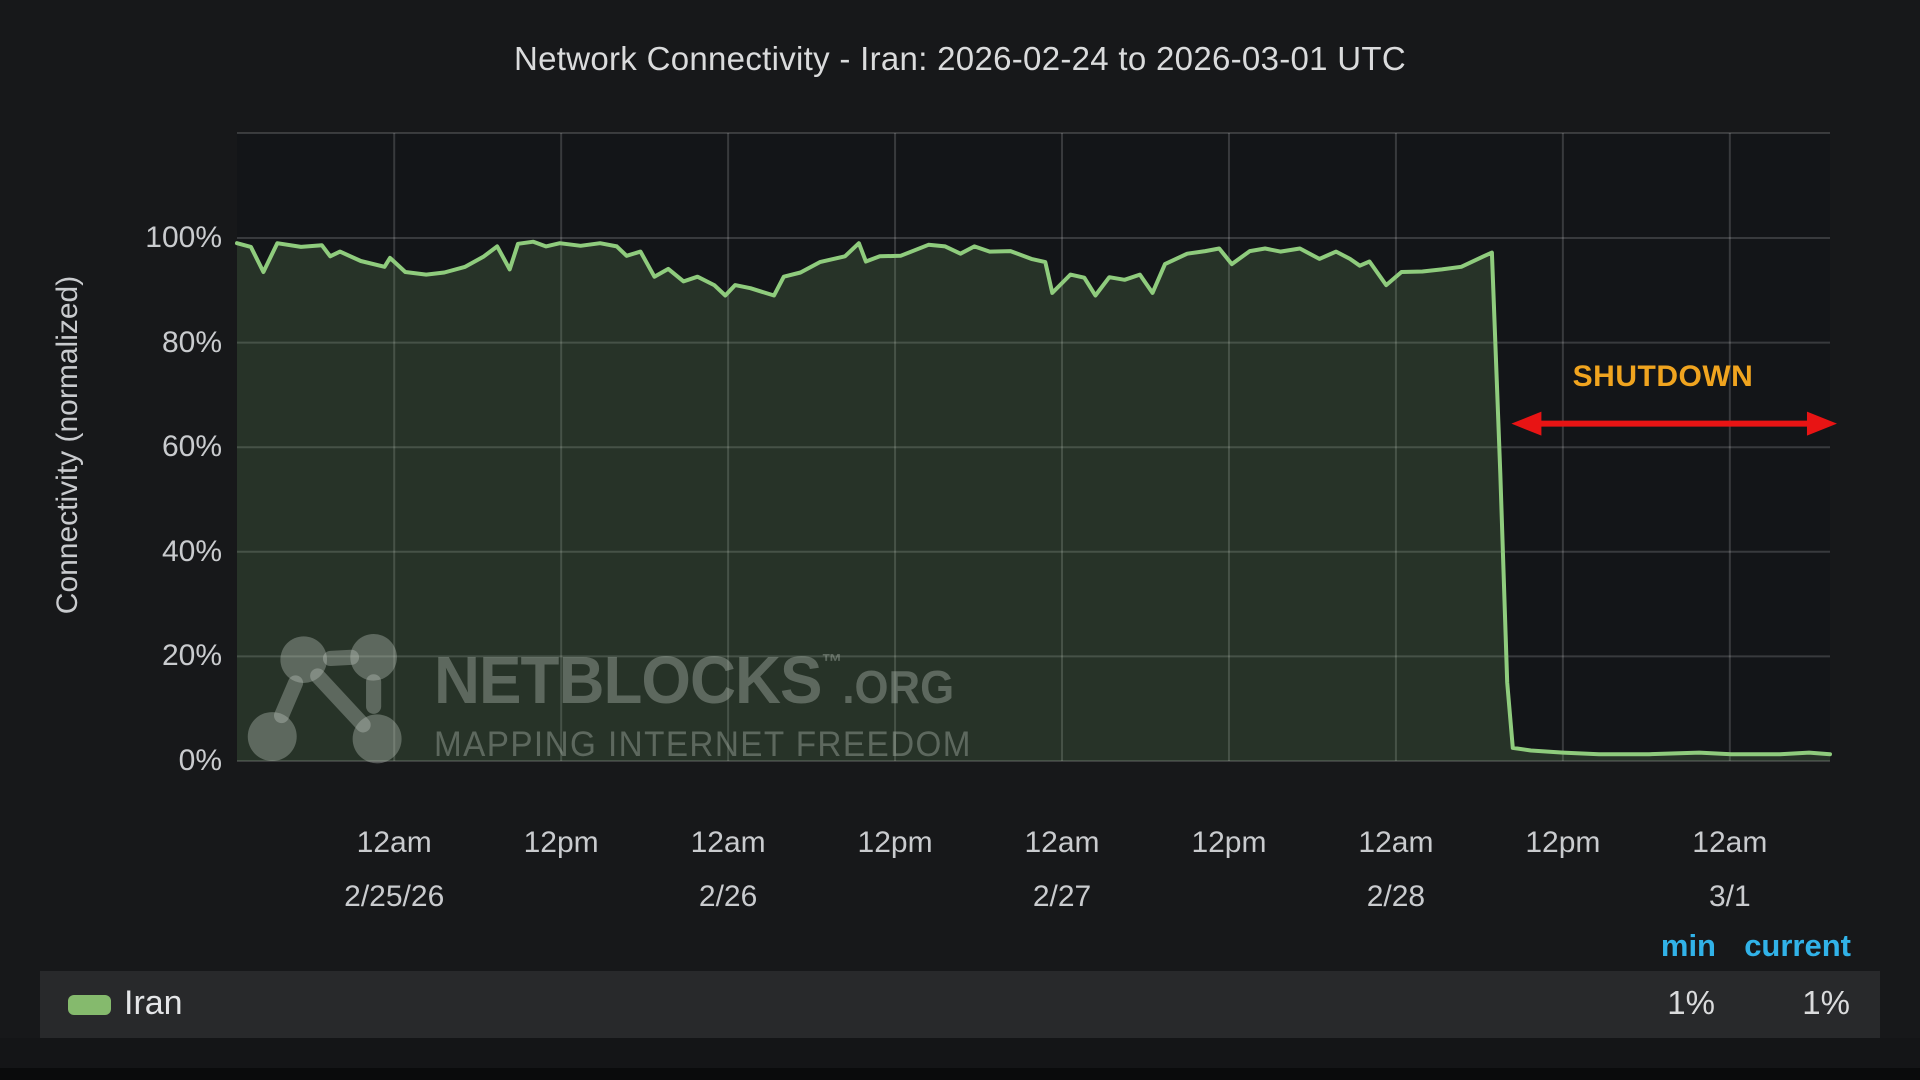 This screenshot has height=1080, width=1920. What do you see at coordinates (1062, 842) in the screenshot?
I see `x-tick-label-72: 12am` at bounding box center [1062, 842].